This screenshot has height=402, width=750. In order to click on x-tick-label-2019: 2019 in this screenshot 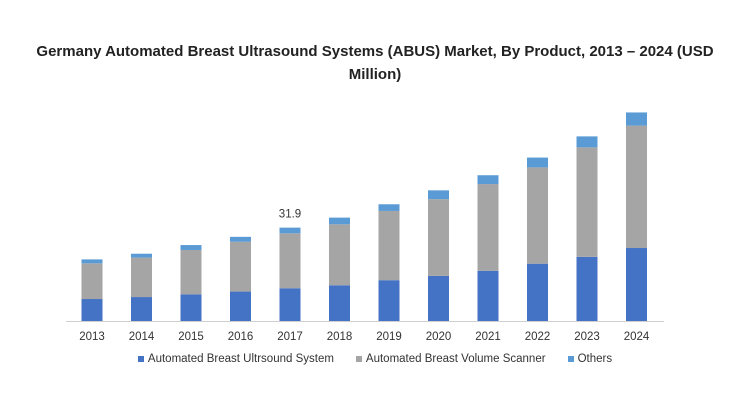, I will do `click(389, 337)`.